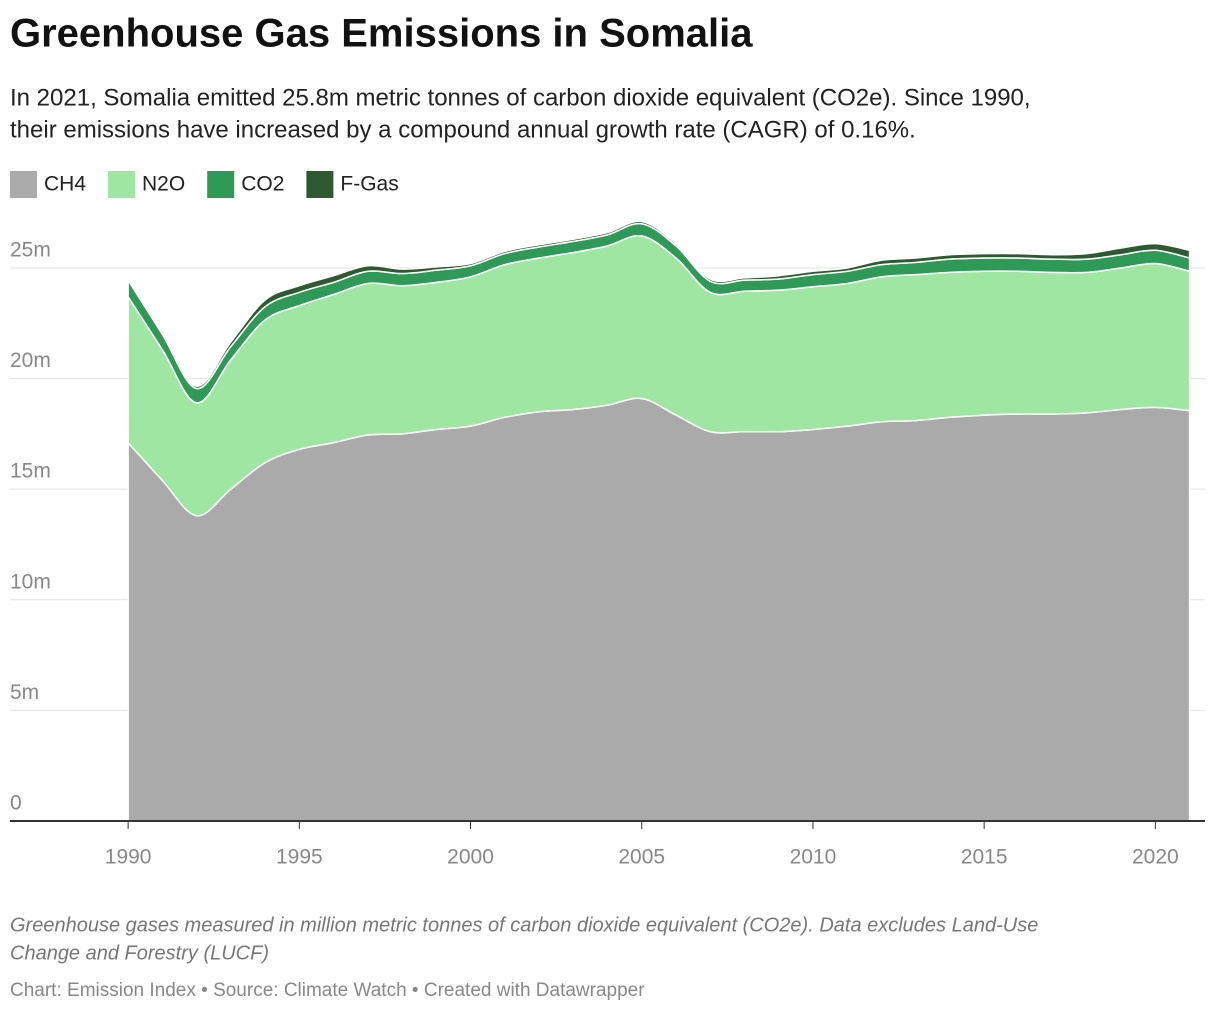  What do you see at coordinates (1155, 857) in the screenshot?
I see `x-tick-label: 2020` at bounding box center [1155, 857].